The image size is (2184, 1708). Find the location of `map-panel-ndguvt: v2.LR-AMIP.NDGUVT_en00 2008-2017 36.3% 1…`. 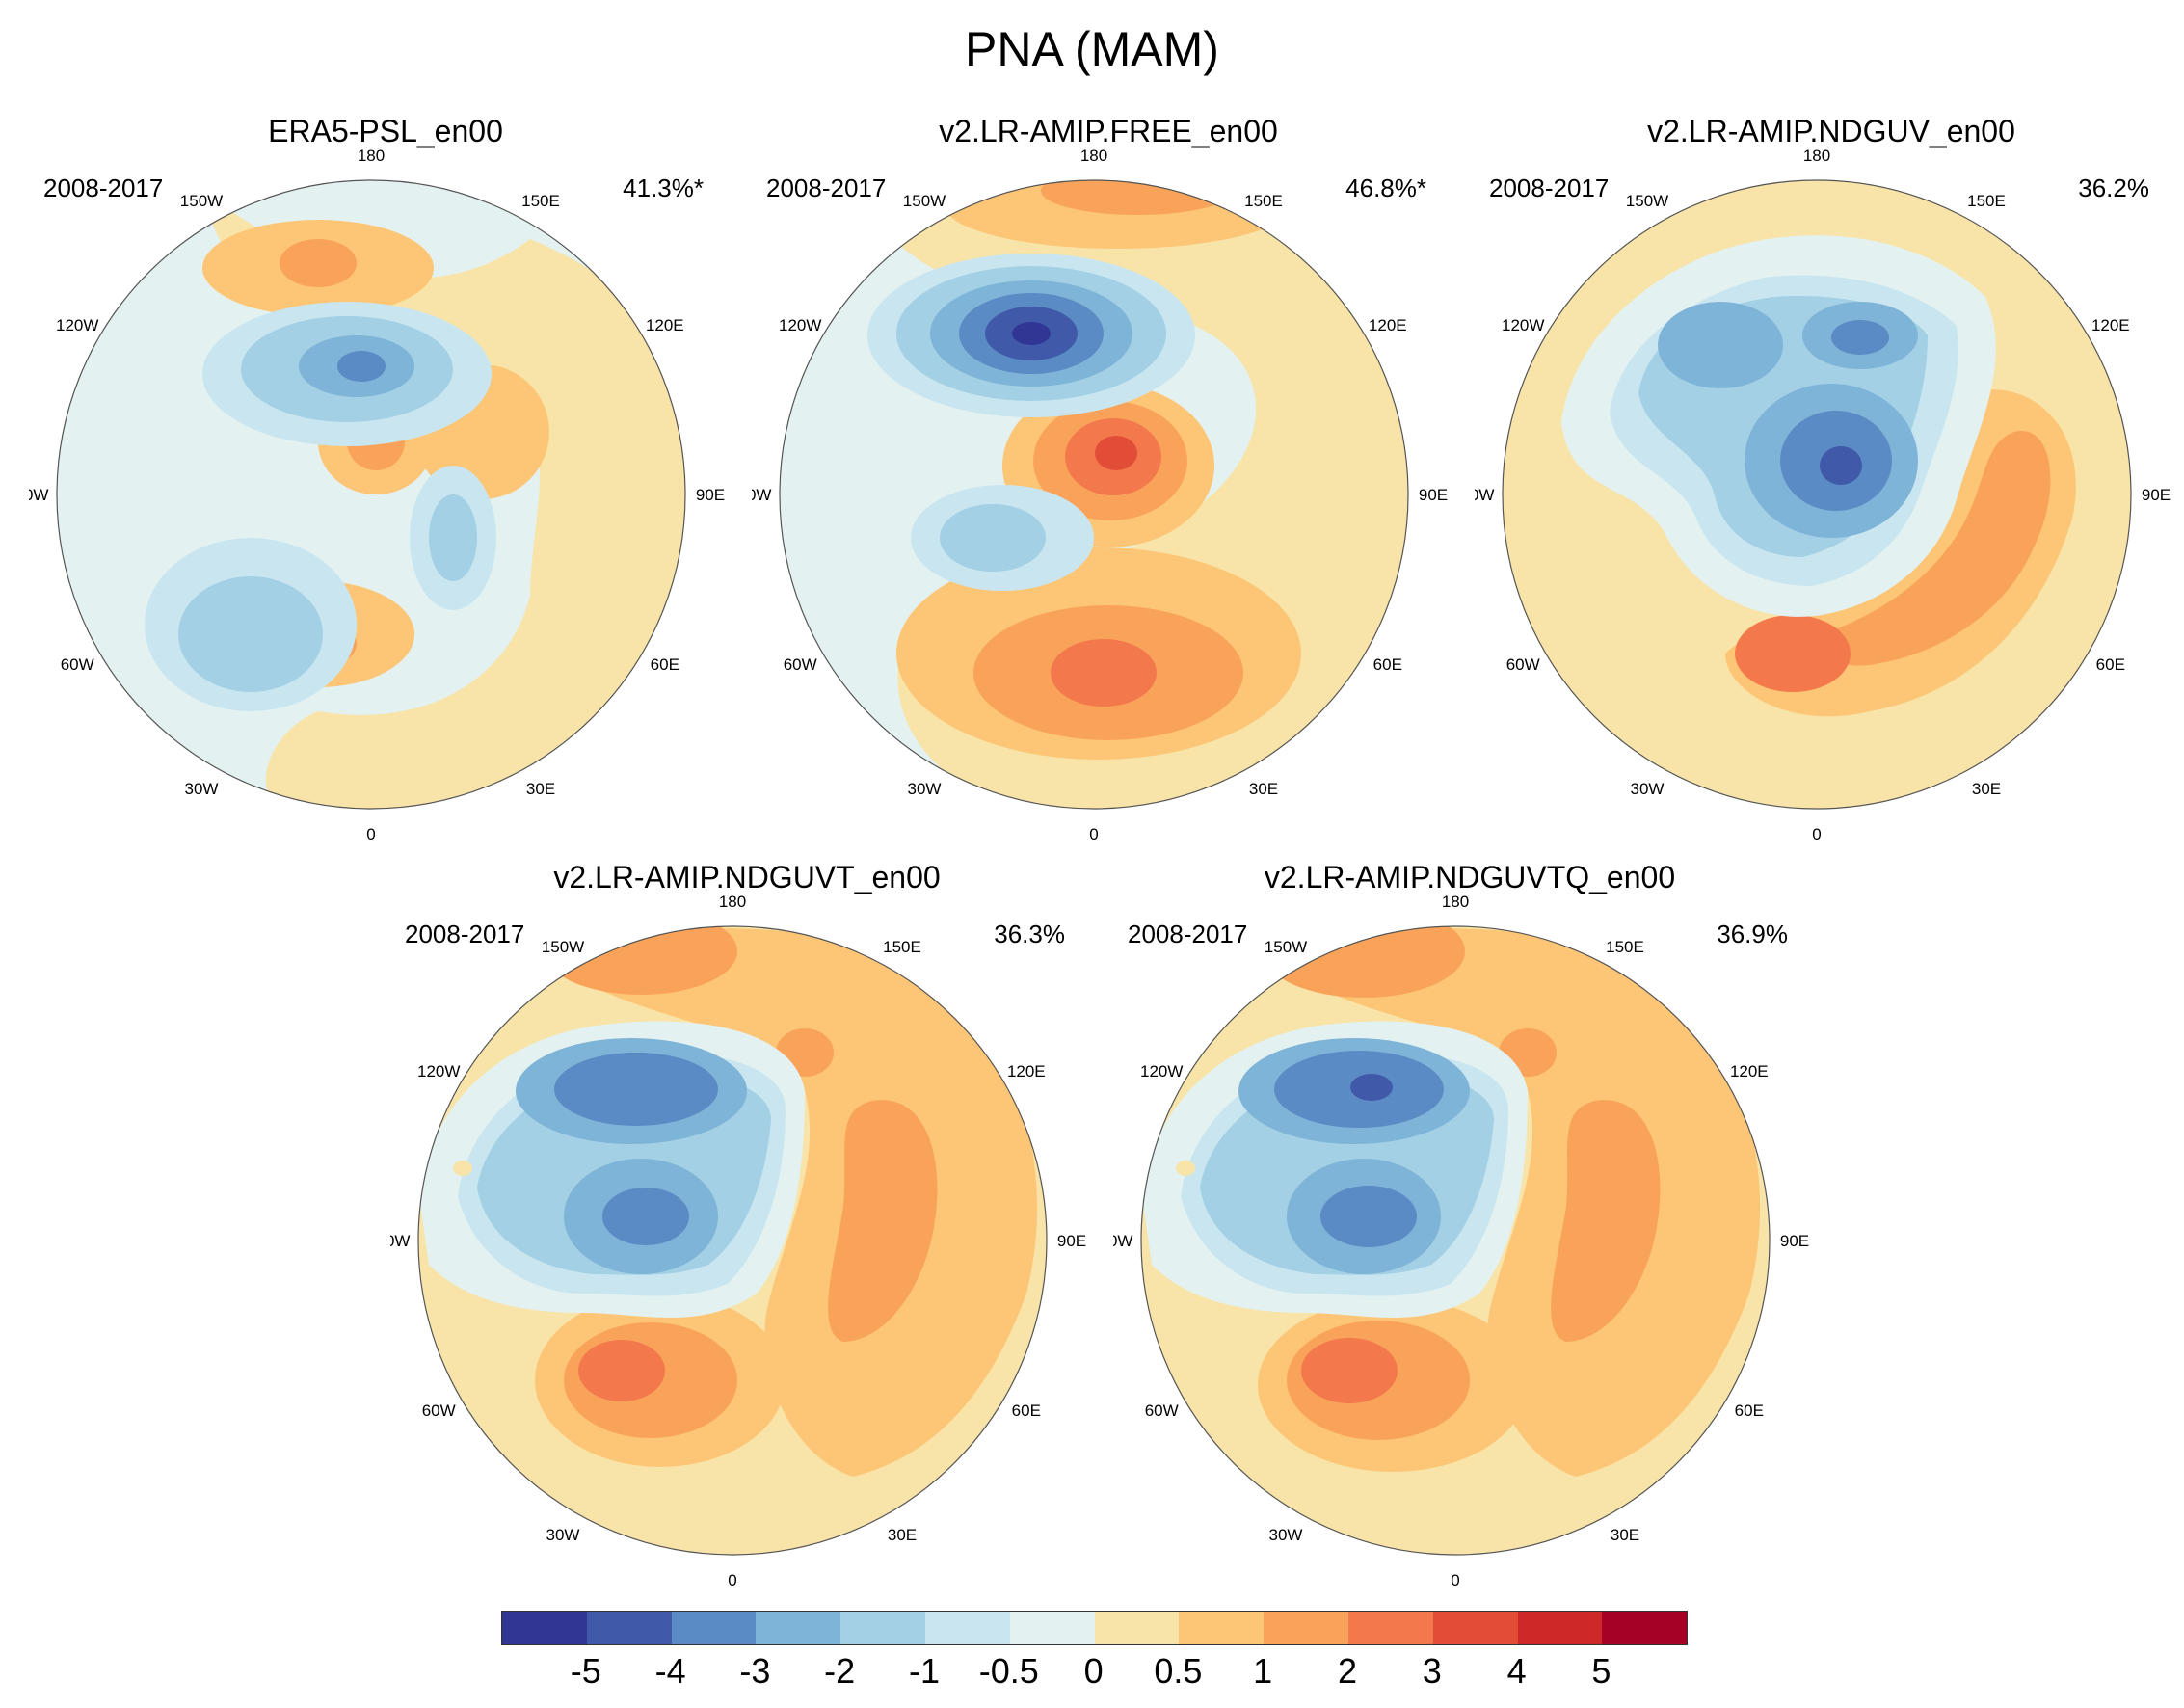

map-panel-ndguvt: v2.LR-AMIP.NDGUVT_en00 2008-2017 36.3% 1… is located at coordinates (747, 1226).